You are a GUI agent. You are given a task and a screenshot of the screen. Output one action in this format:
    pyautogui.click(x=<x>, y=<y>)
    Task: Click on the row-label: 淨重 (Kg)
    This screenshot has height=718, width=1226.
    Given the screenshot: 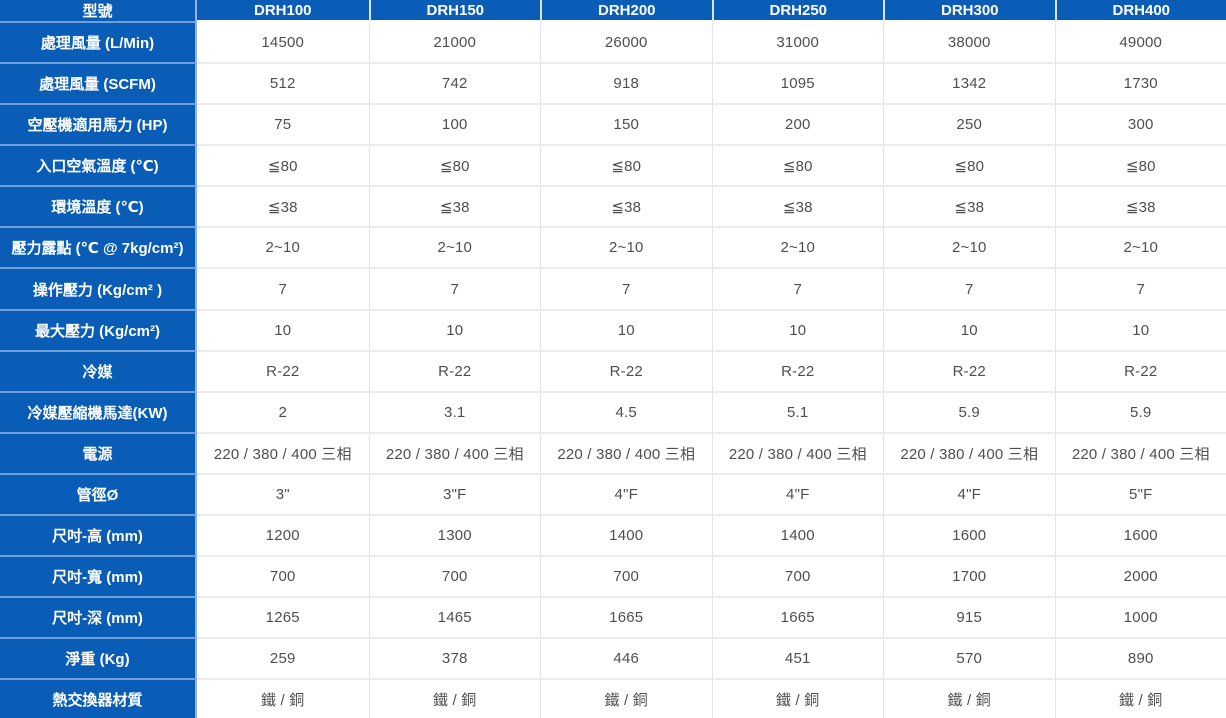 What is the action you would take?
    pyautogui.click(x=98, y=660)
    